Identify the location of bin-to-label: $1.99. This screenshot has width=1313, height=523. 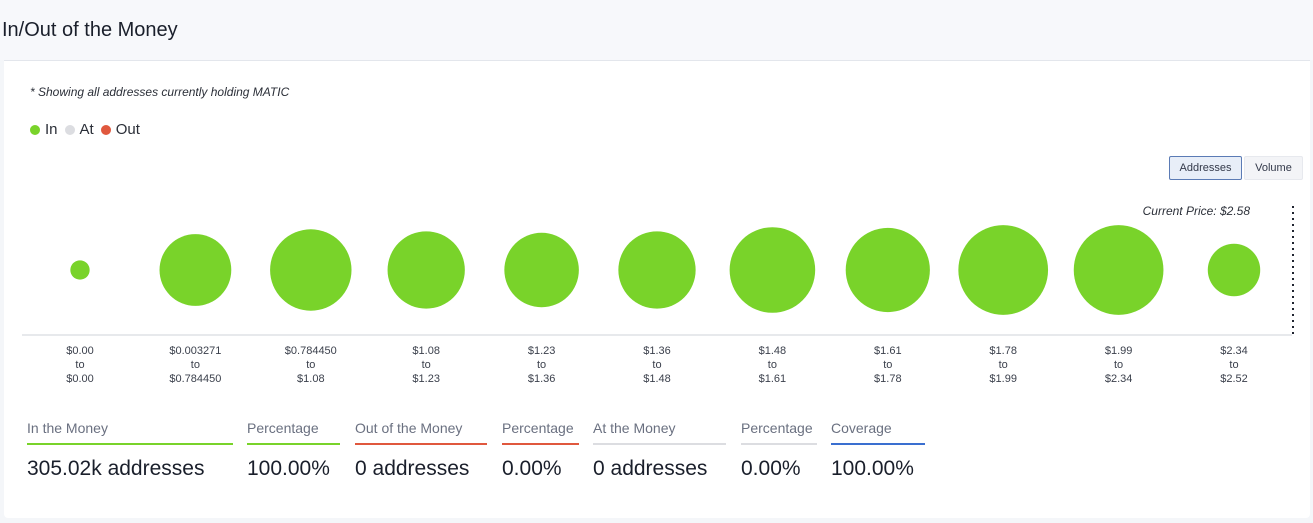
(1003, 379).